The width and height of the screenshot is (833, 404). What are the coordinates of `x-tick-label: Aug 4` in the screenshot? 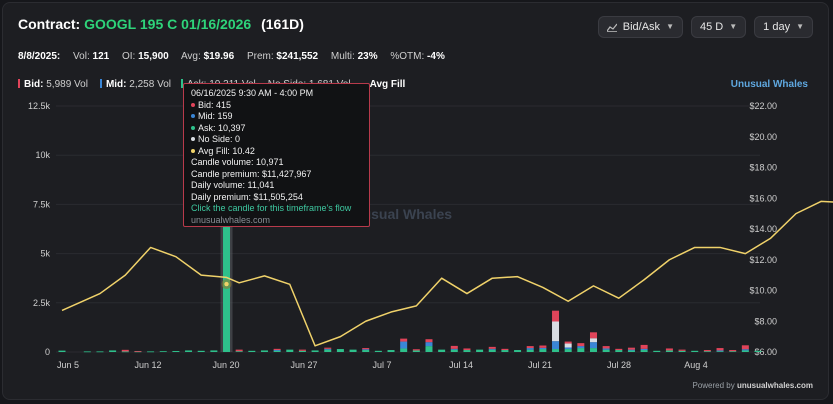 It's located at (696, 365).